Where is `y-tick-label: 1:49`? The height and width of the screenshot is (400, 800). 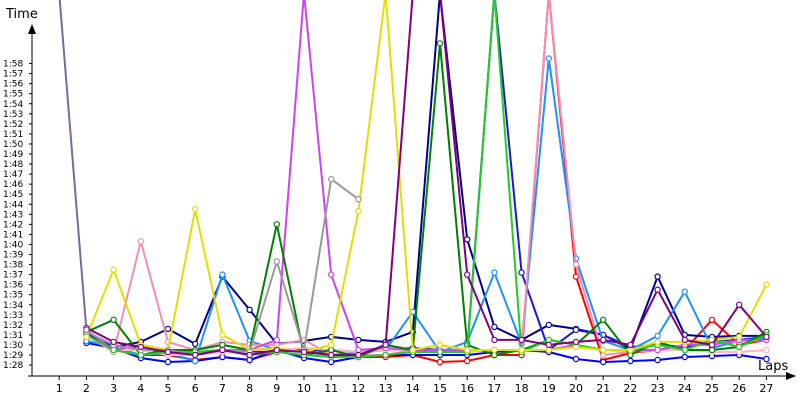
y-tick-label: 1:49 is located at coordinates (13, 155).